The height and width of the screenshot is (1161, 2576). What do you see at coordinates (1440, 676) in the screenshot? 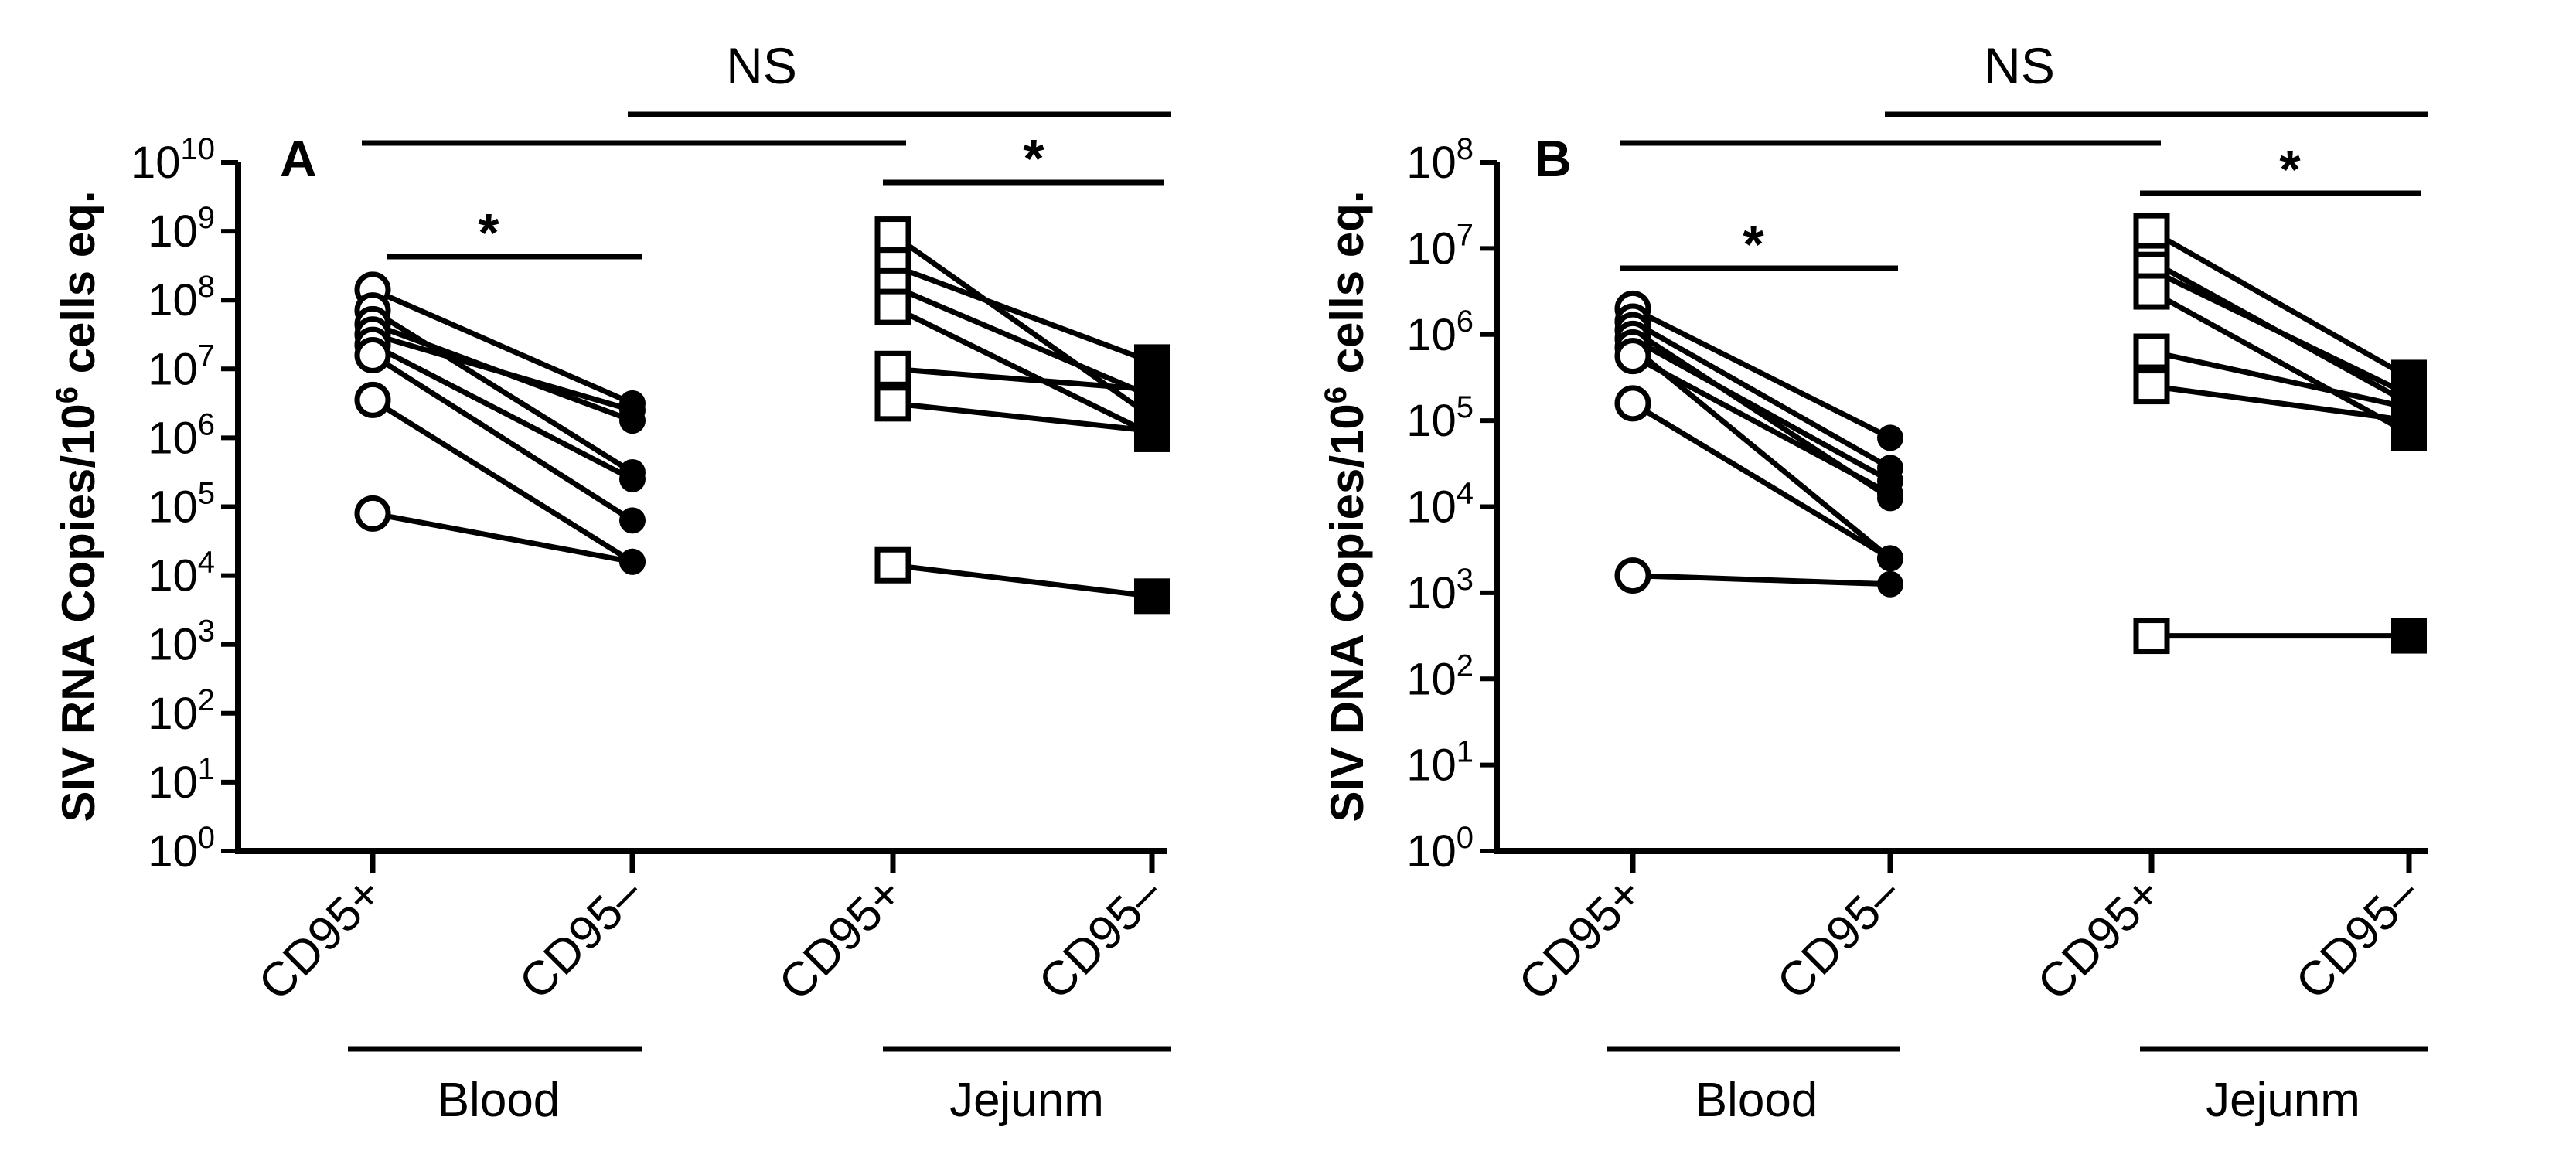
I see `panel-b-y-tick-label: 10²` at bounding box center [1440, 676].